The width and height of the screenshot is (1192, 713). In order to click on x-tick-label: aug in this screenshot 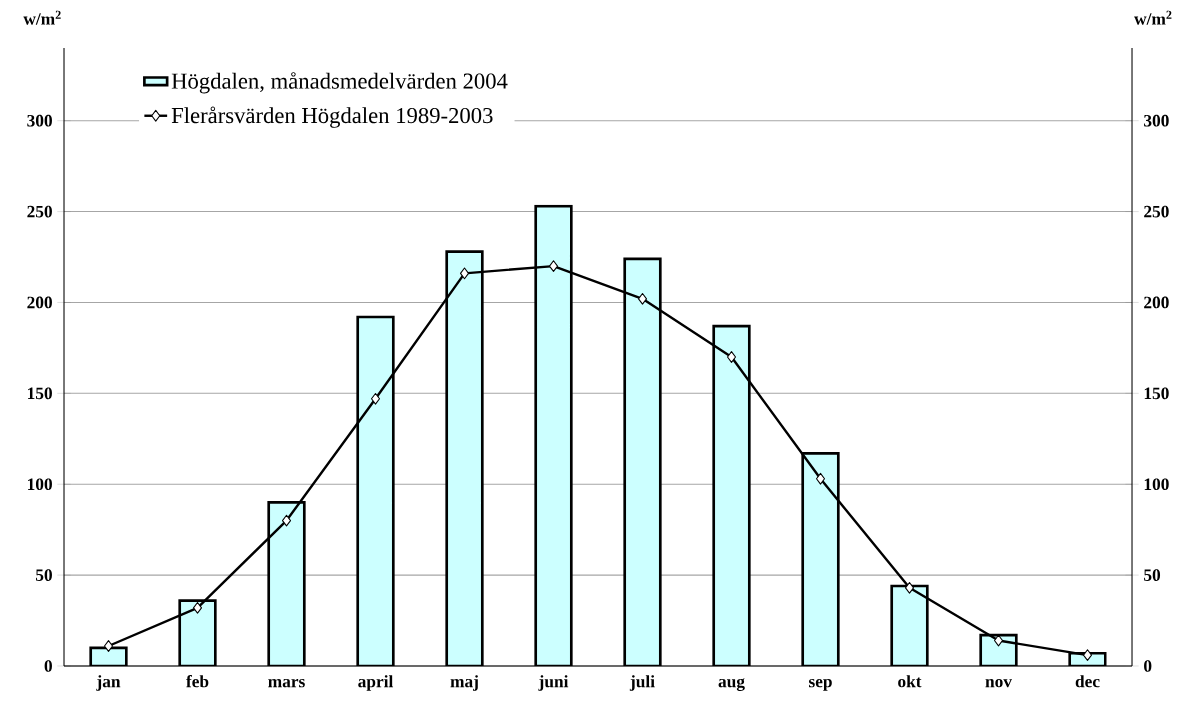, I will do `click(731, 684)`.